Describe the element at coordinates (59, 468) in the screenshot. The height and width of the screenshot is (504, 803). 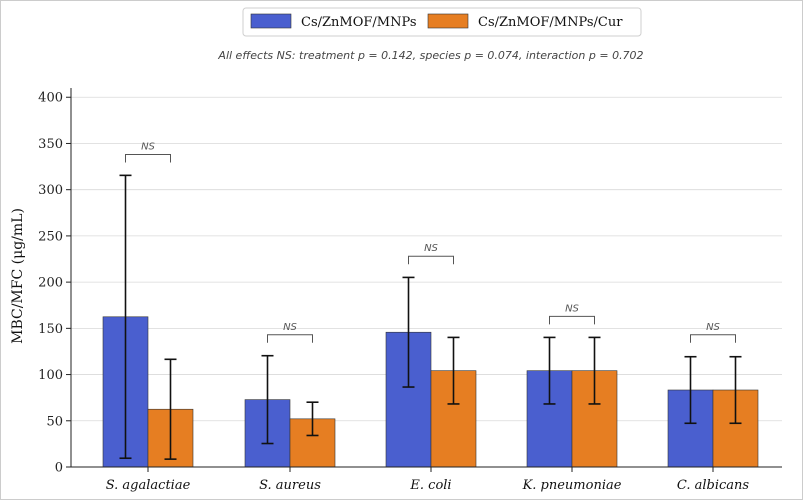
I see `y-tick-label: 0` at that location.